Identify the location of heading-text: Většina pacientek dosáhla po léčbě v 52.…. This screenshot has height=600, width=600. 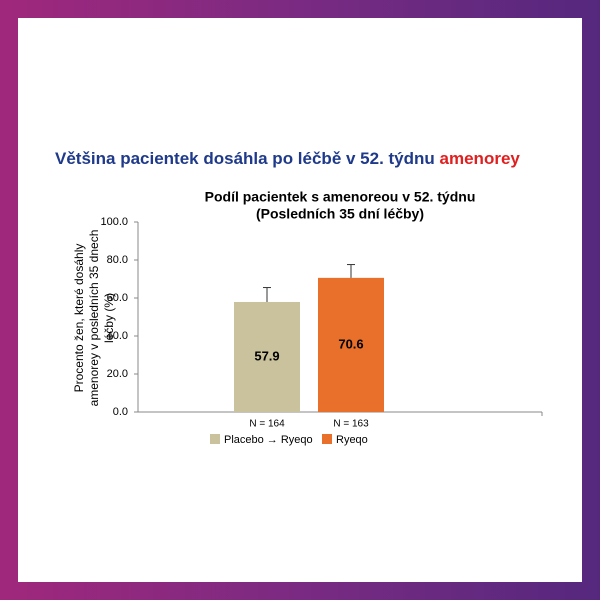
(245, 158).